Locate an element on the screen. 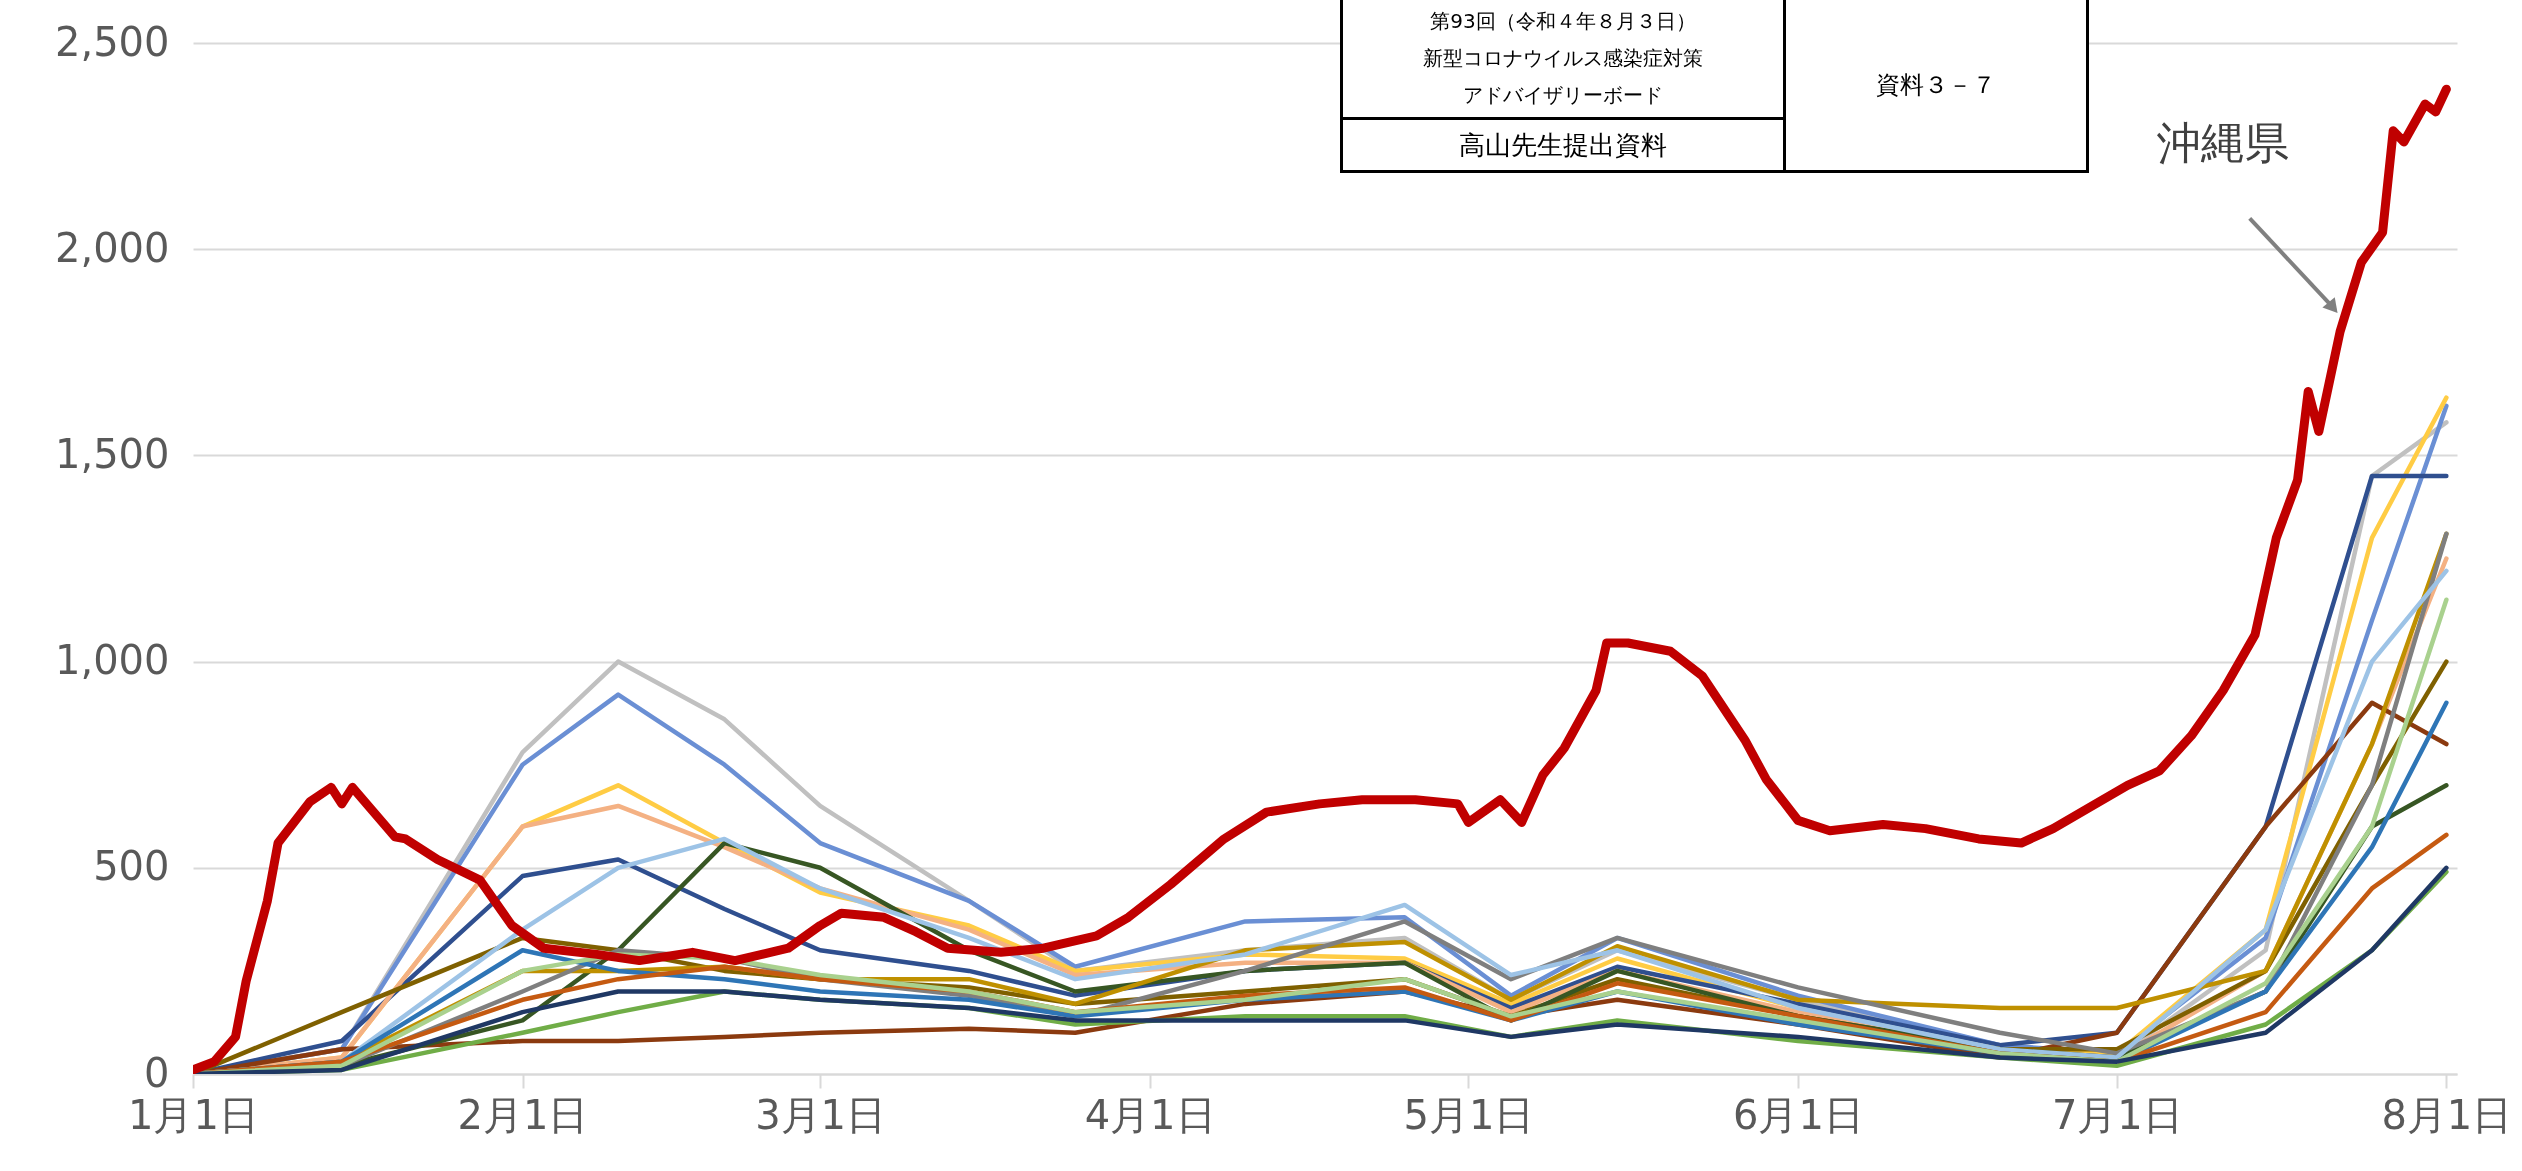  x-tick-label: 7月1日 is located at coordinates (2117, 1114).